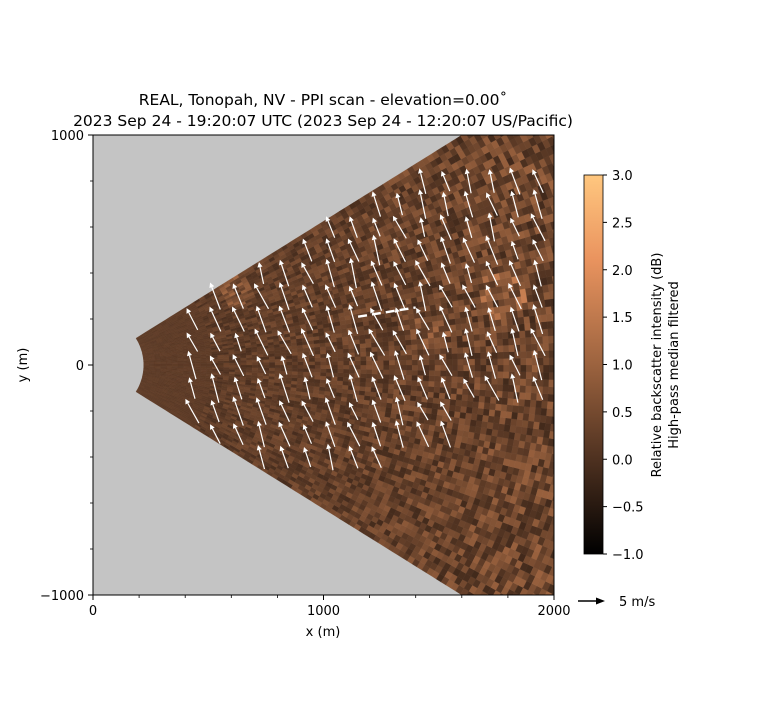  Describe the element at coordinates (300, 370) in the screenshot. I see `heatmap-cell-1923` at that location.